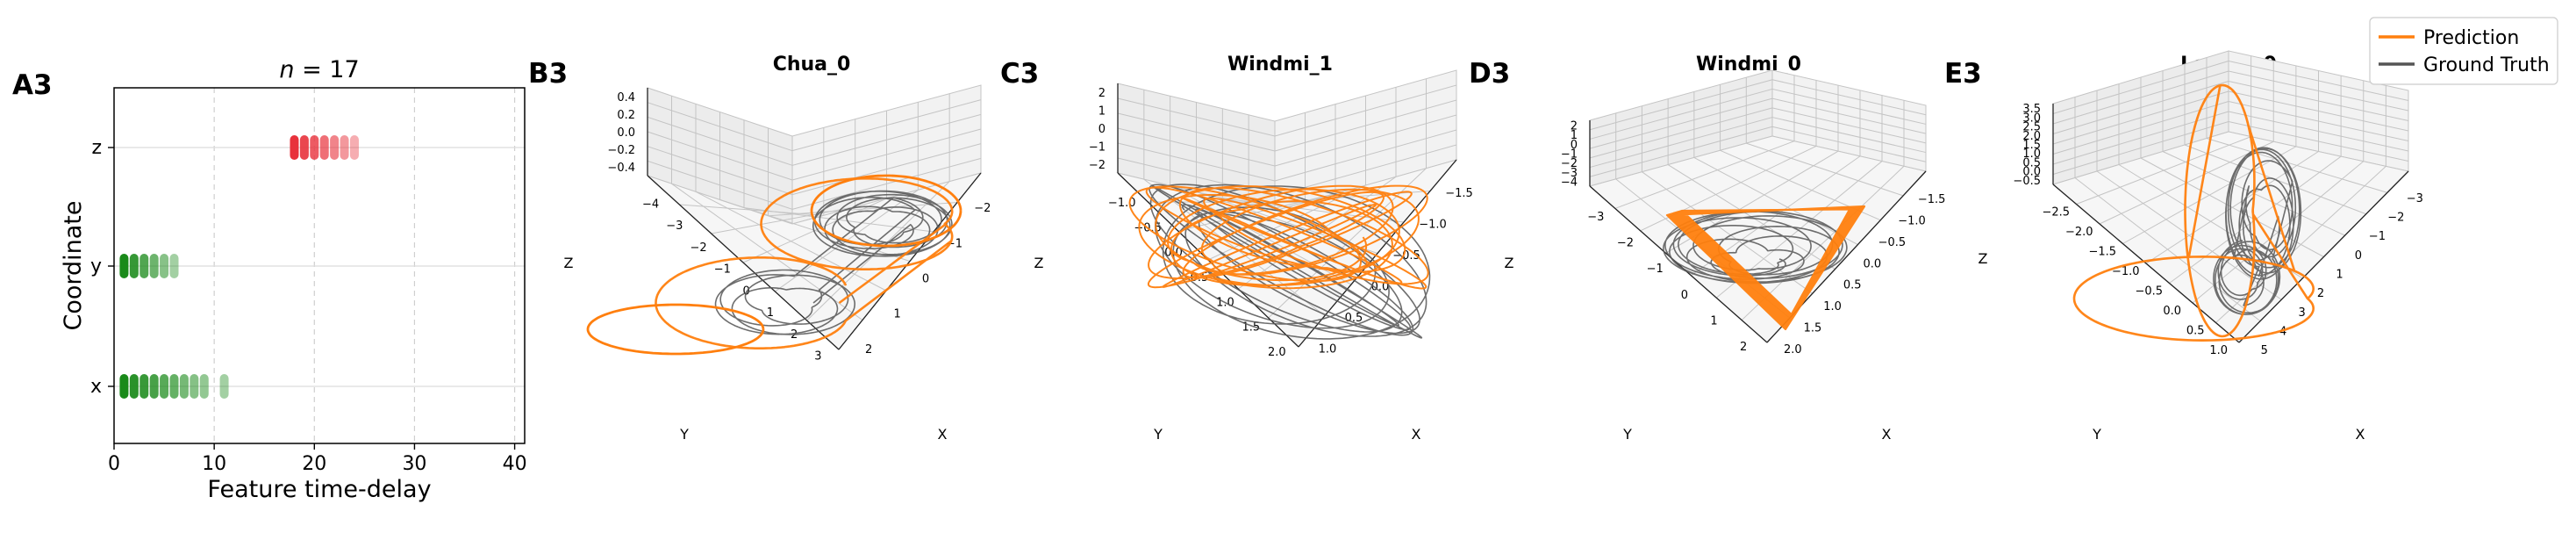 This screenshot has height=533, width=2576. What do you see at coordinates (2172, 311) in the screenshot?
I see `y-tick-label: 0.0` at bounding box center [2172, 311].